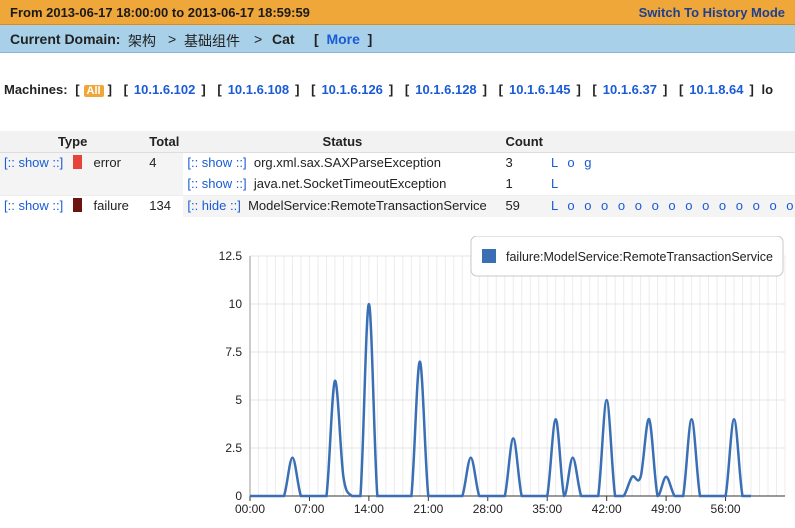 The width and height of the screenshot is (795, 528). What do you see at coordinates (238, 400) in the screenshot?
I see `y-tick-label: 5` at bounding box center [238, 400].